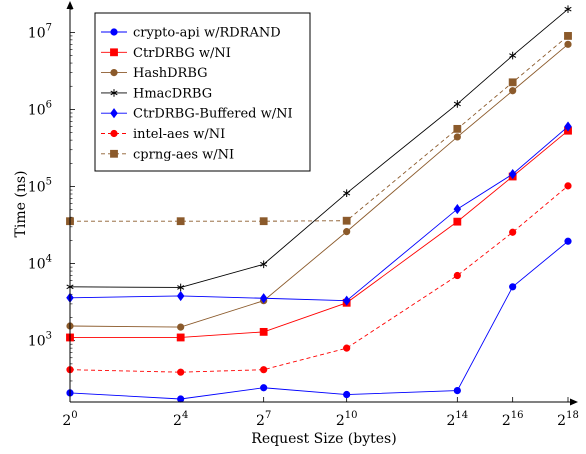 This screenshot has width=586, height=454. Describe the element at coordinates (347, 419) in the screenshot. I see `x-tick-label: 210` at that location.